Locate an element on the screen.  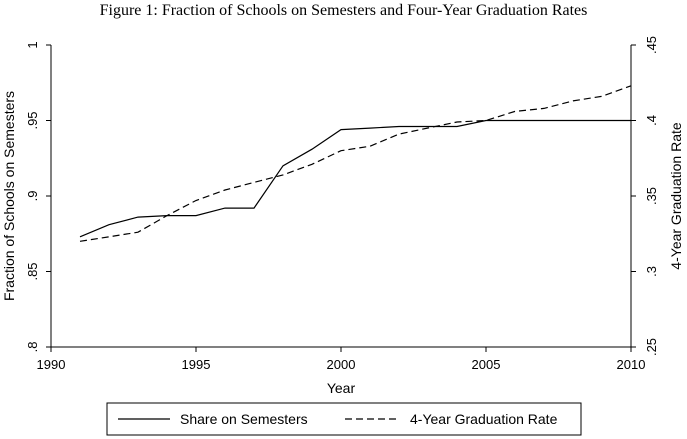
legend-label-2: 4-Year Graduation Rate is located at coordinates (484, 419).